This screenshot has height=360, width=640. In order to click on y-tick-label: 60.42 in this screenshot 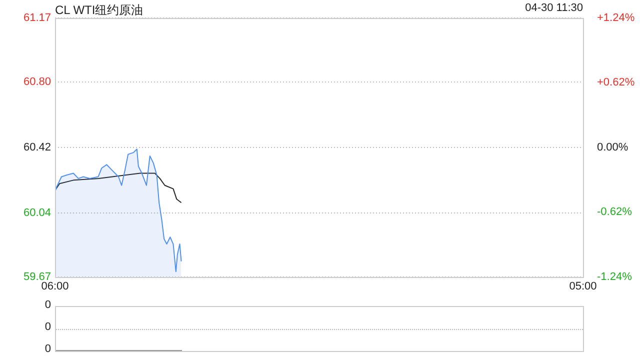, I will do `click(37, 147)`.